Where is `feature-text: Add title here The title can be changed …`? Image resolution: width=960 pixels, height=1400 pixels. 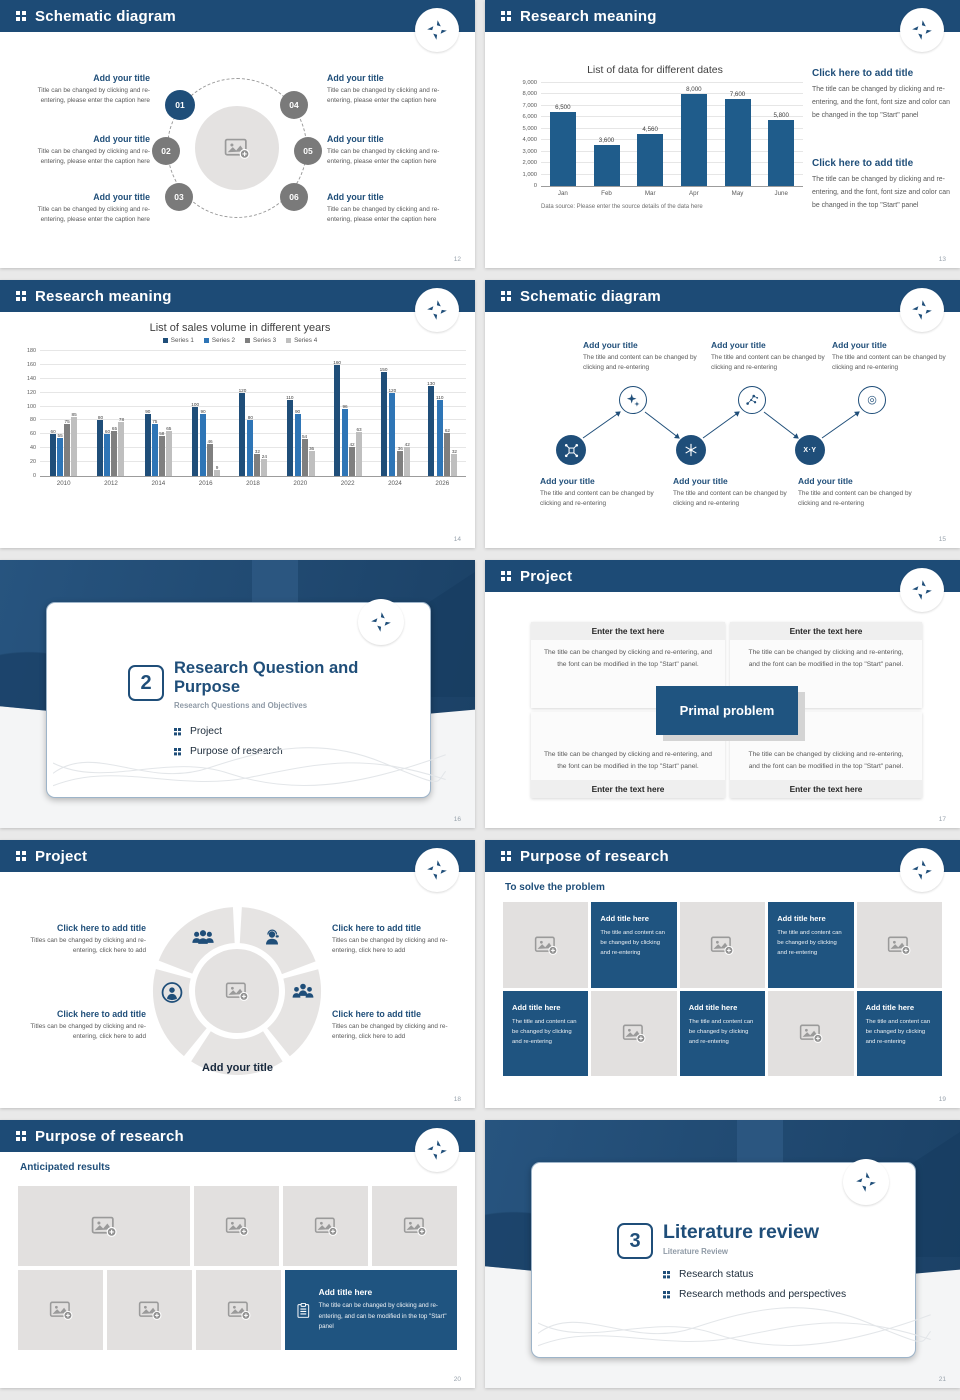 feature-text: Add title here The title can be changed … is located at coordinates (383, 1310).